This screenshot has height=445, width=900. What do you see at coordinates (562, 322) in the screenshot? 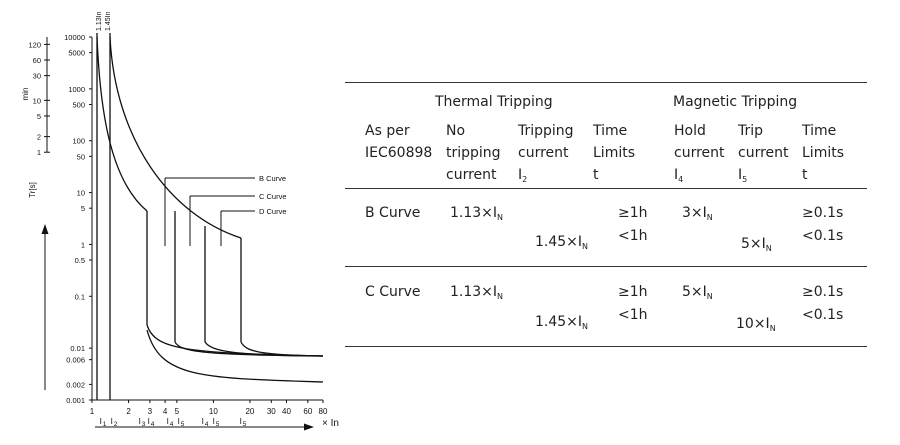
I see `row-c-tripping: 1.45×IN` at bounding box center [562, 322].